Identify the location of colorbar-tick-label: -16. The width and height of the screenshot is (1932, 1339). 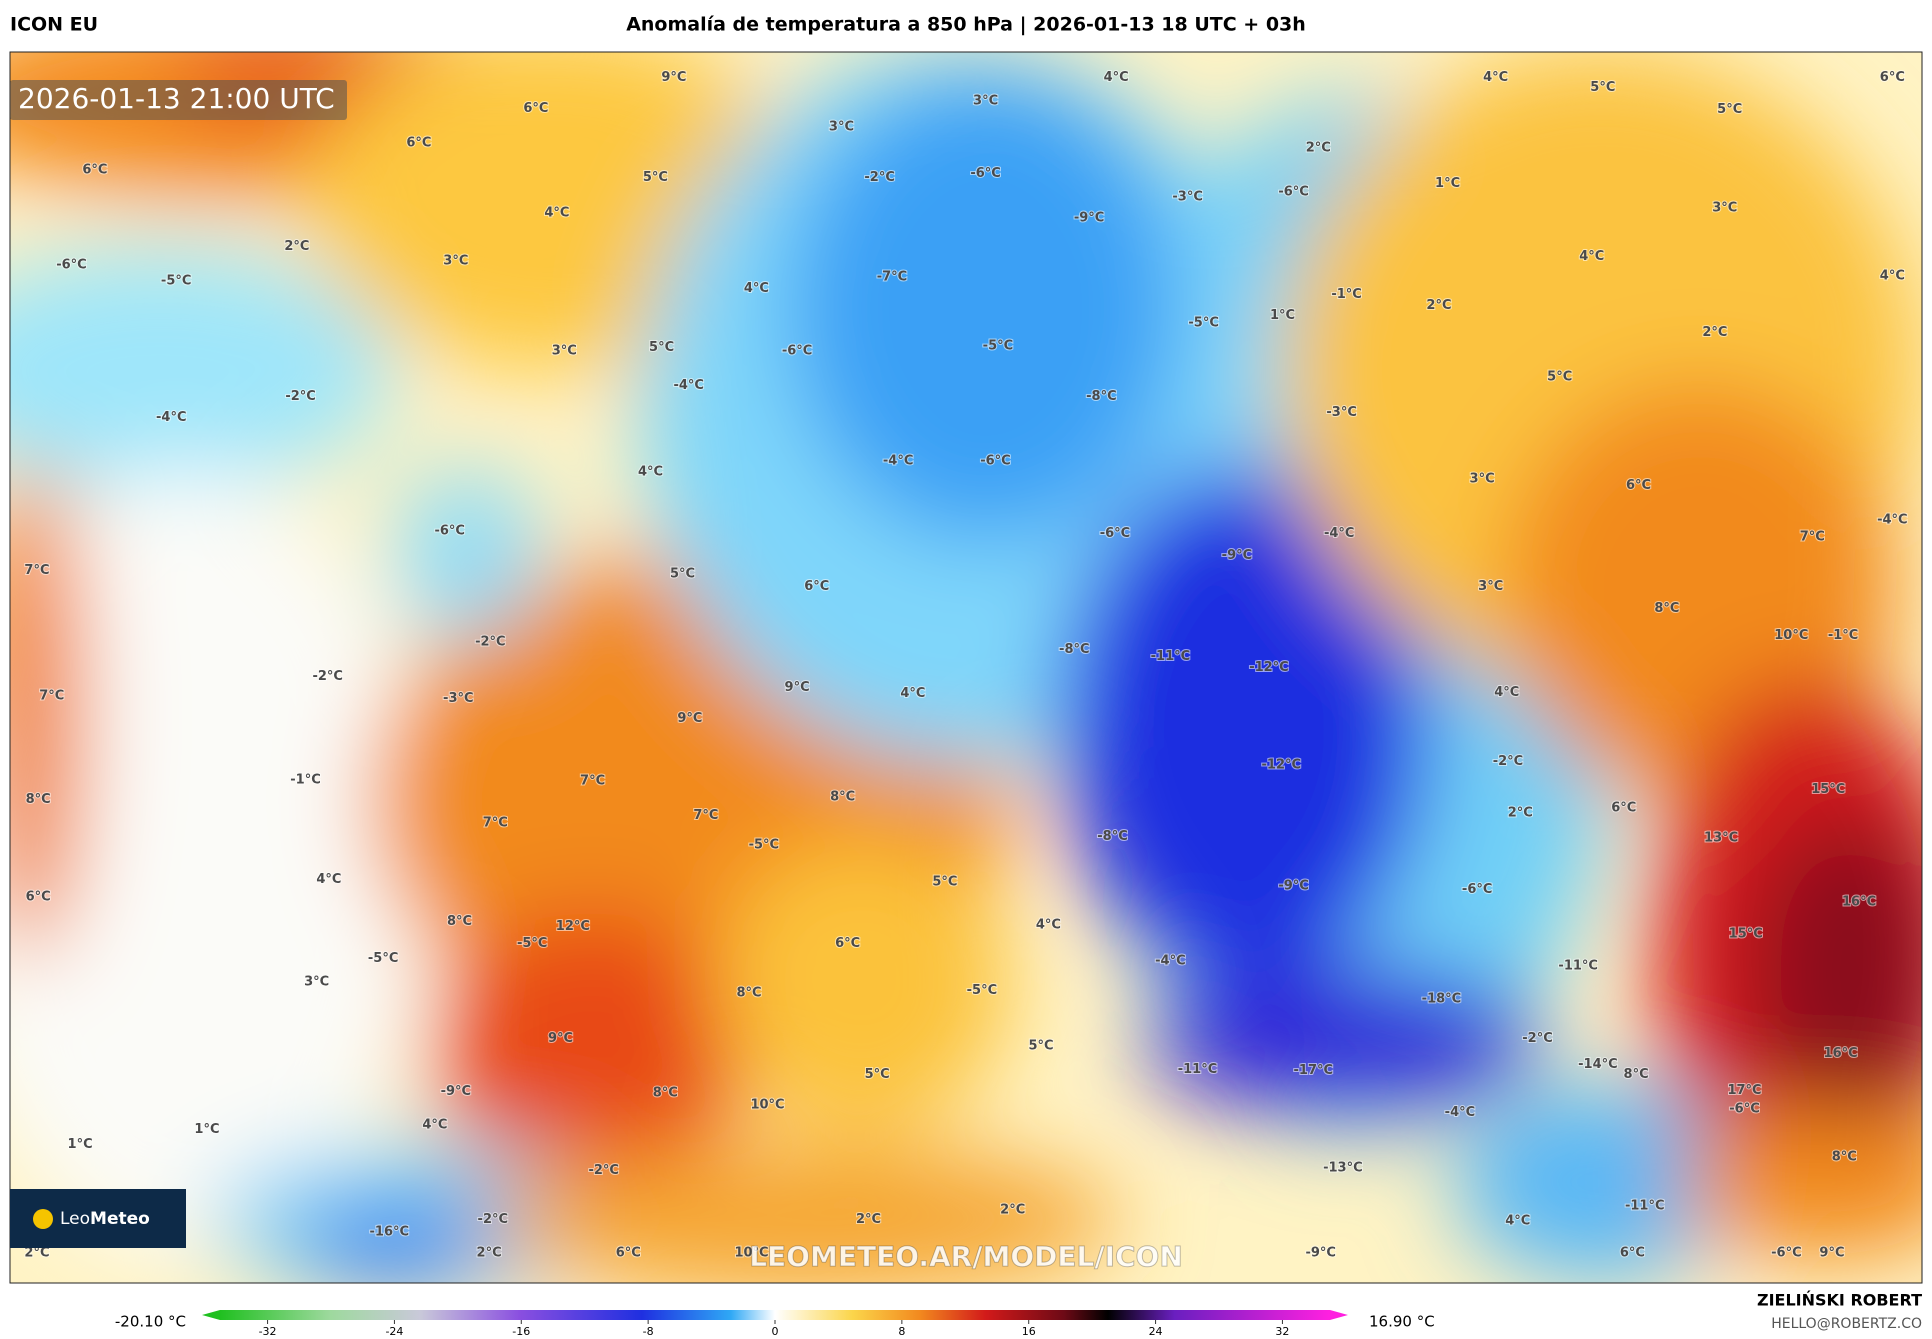
(521, 1331).